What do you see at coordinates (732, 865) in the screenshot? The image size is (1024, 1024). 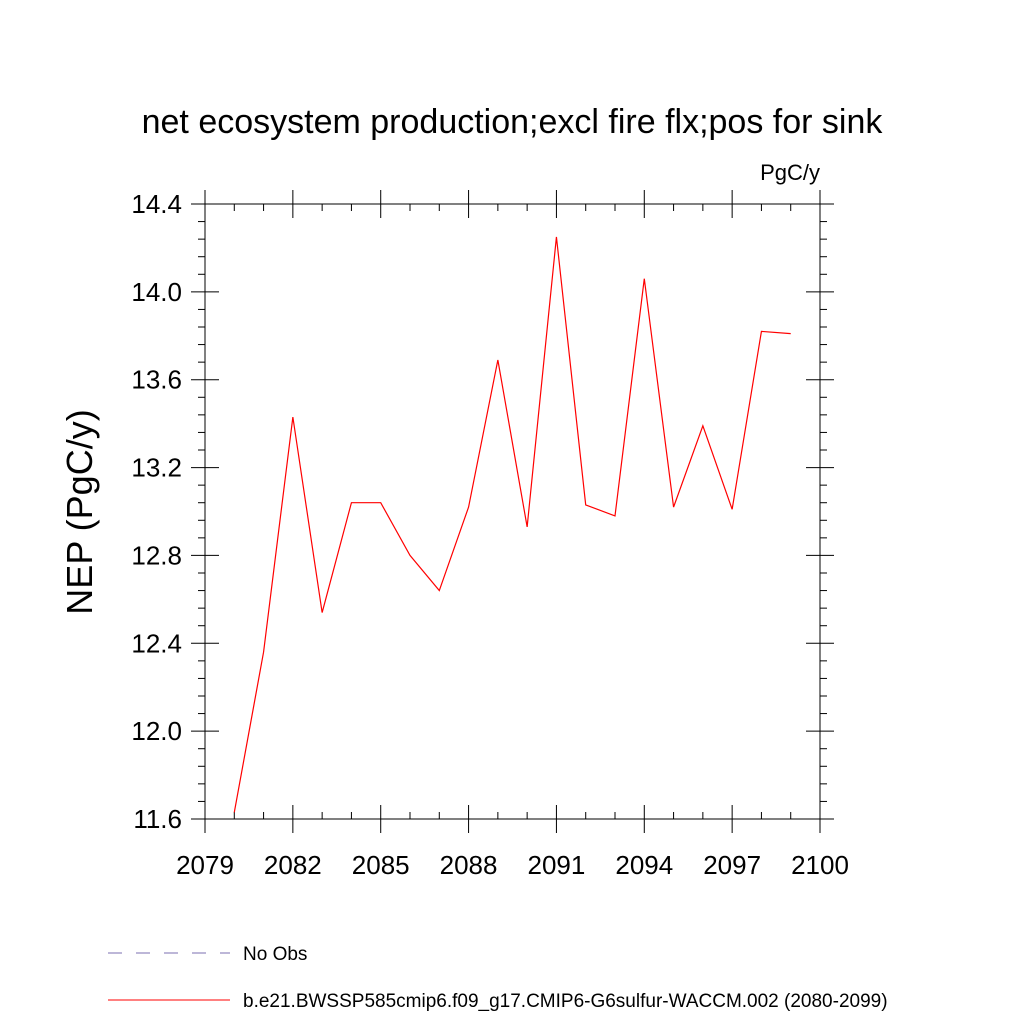 I see `x-tick-label: 2097` at bounding box center [732, 865].